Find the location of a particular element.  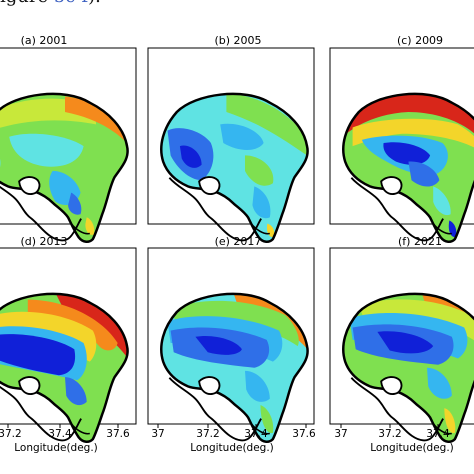

caption-suffix: ). is located at coordinates (94, 3).